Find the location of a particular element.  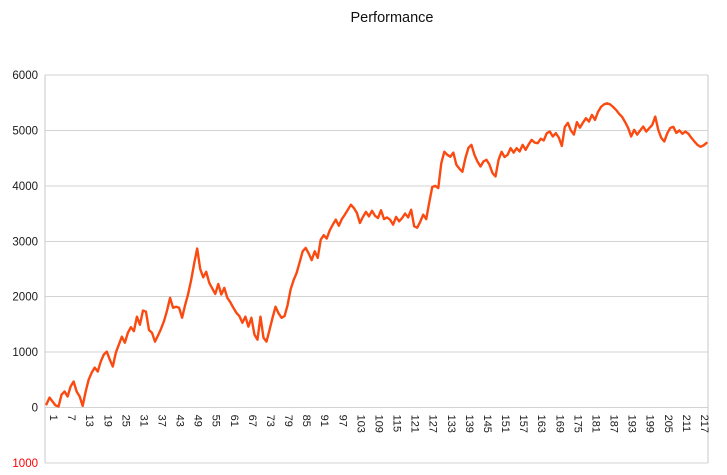

x-tick-label: 97 is located at coordinates (342, 421).